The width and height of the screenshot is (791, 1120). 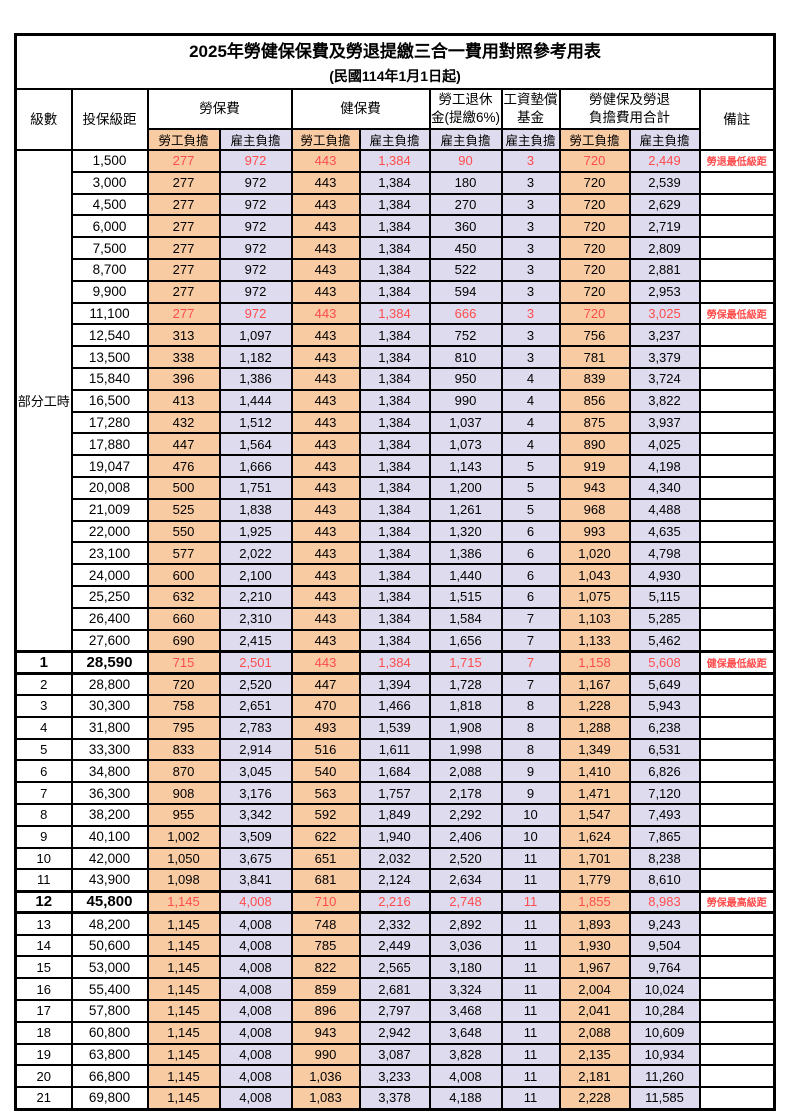 What do you see at coordinates (530, 531) in the screenshot?
I see `cell-value: 6` at bounding box center [530, 531].